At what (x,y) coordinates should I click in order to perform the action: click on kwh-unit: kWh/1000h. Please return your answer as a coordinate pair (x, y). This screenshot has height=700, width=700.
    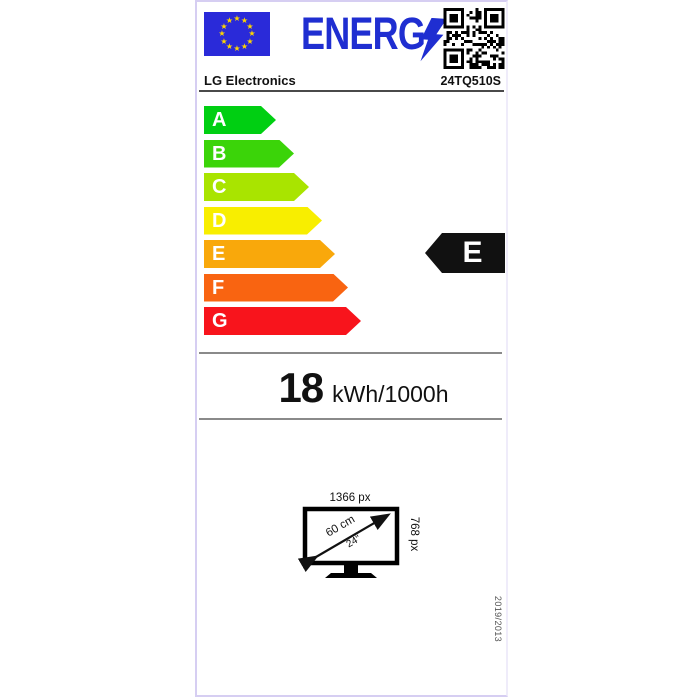
    Looking at the image, I should click on (390, 394).